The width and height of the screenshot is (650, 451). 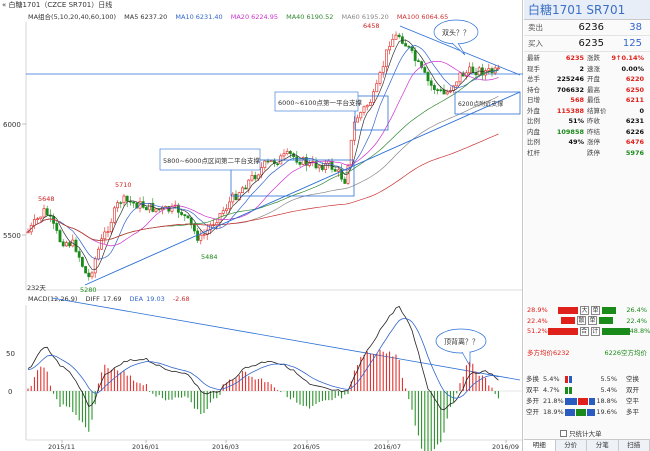 I want to click on stat-key: 结算价, so click(x=597, y=110).